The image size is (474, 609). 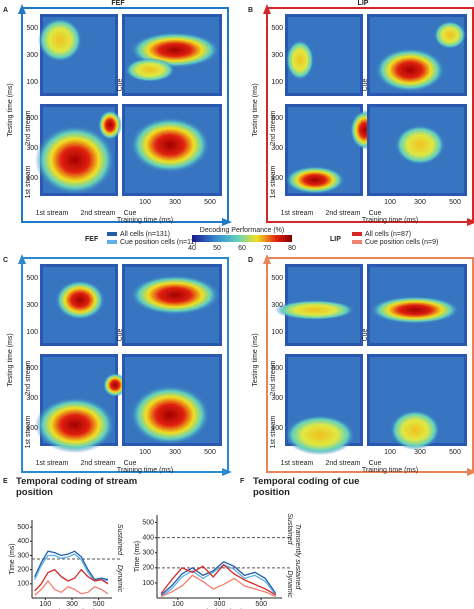 I want to click on row-label: 2nd stream, so click(x=28, y=377).